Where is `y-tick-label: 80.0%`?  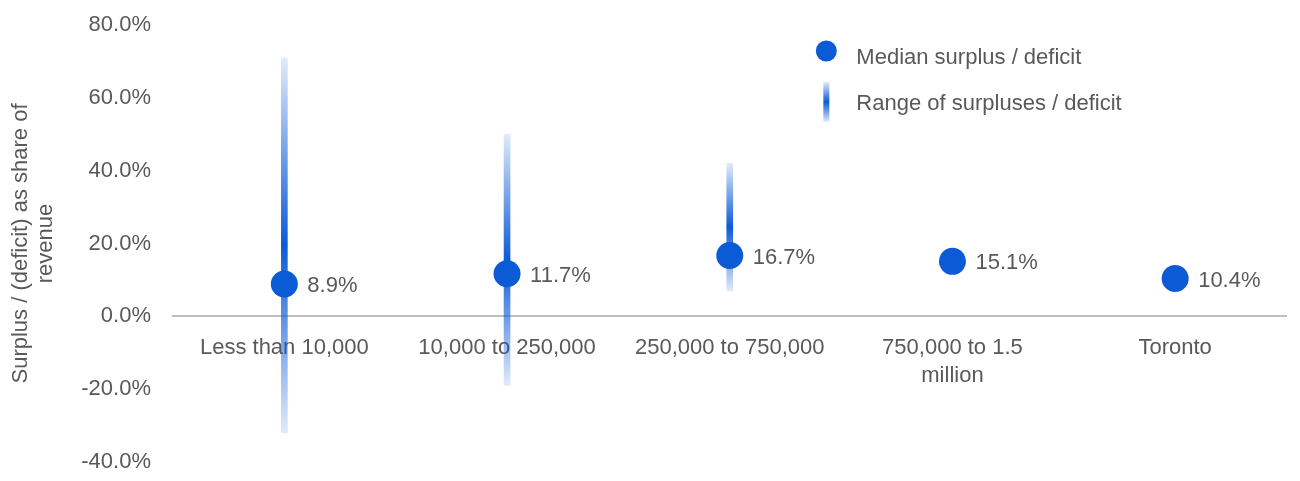 y-tick-label: 80.0% is located at coordinates (119, 24).